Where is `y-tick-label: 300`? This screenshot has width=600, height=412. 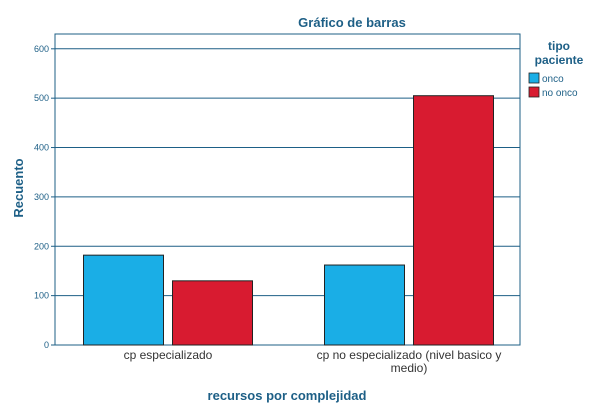
y-tick-label: 300 is located at coordinates (41, 197).